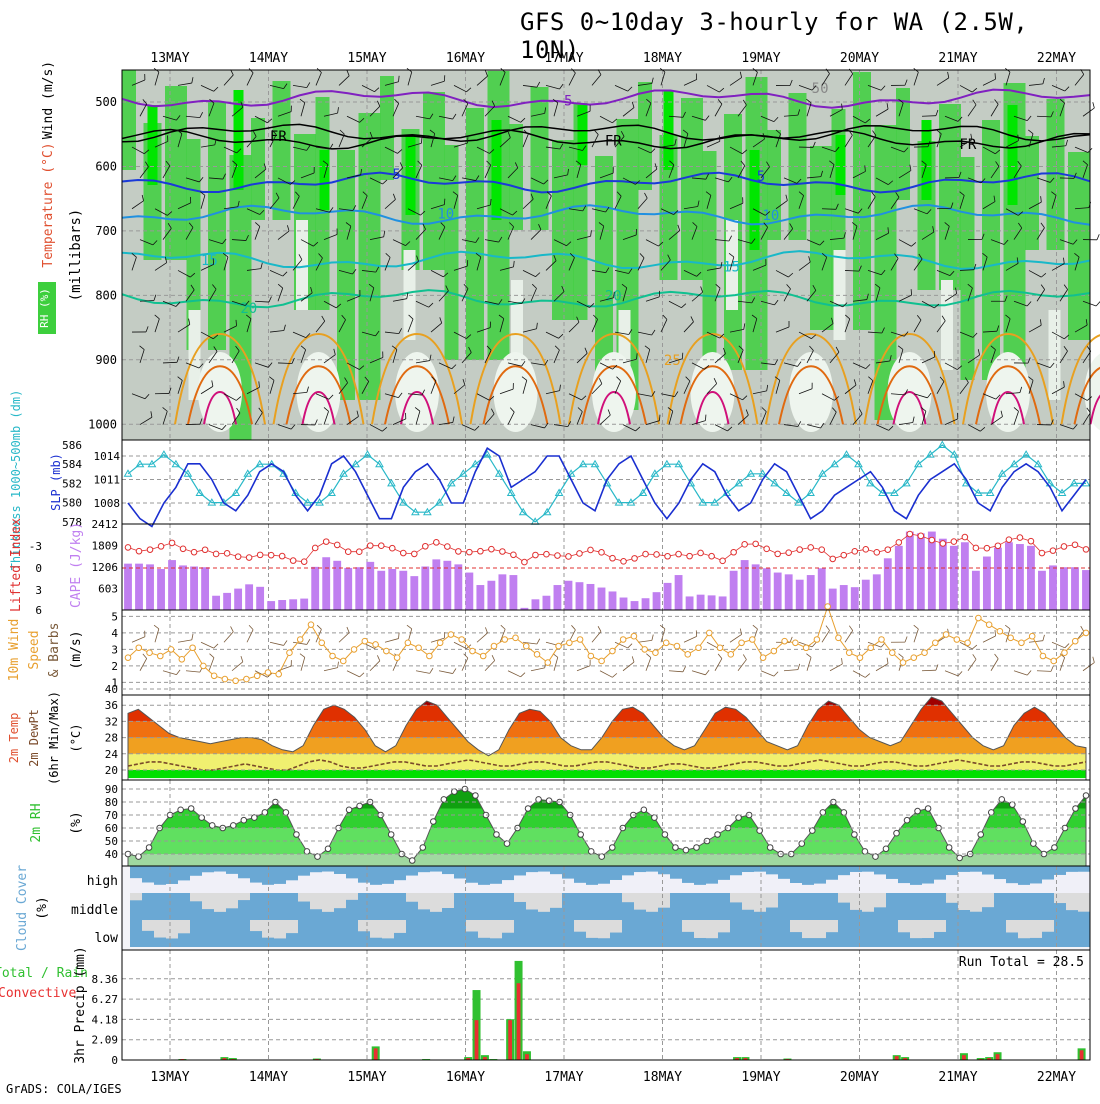 This screenshot has height=1104, width=1100. I want to click on footer-credit: GrADS: COLA/IGES, so click(64, 1089).